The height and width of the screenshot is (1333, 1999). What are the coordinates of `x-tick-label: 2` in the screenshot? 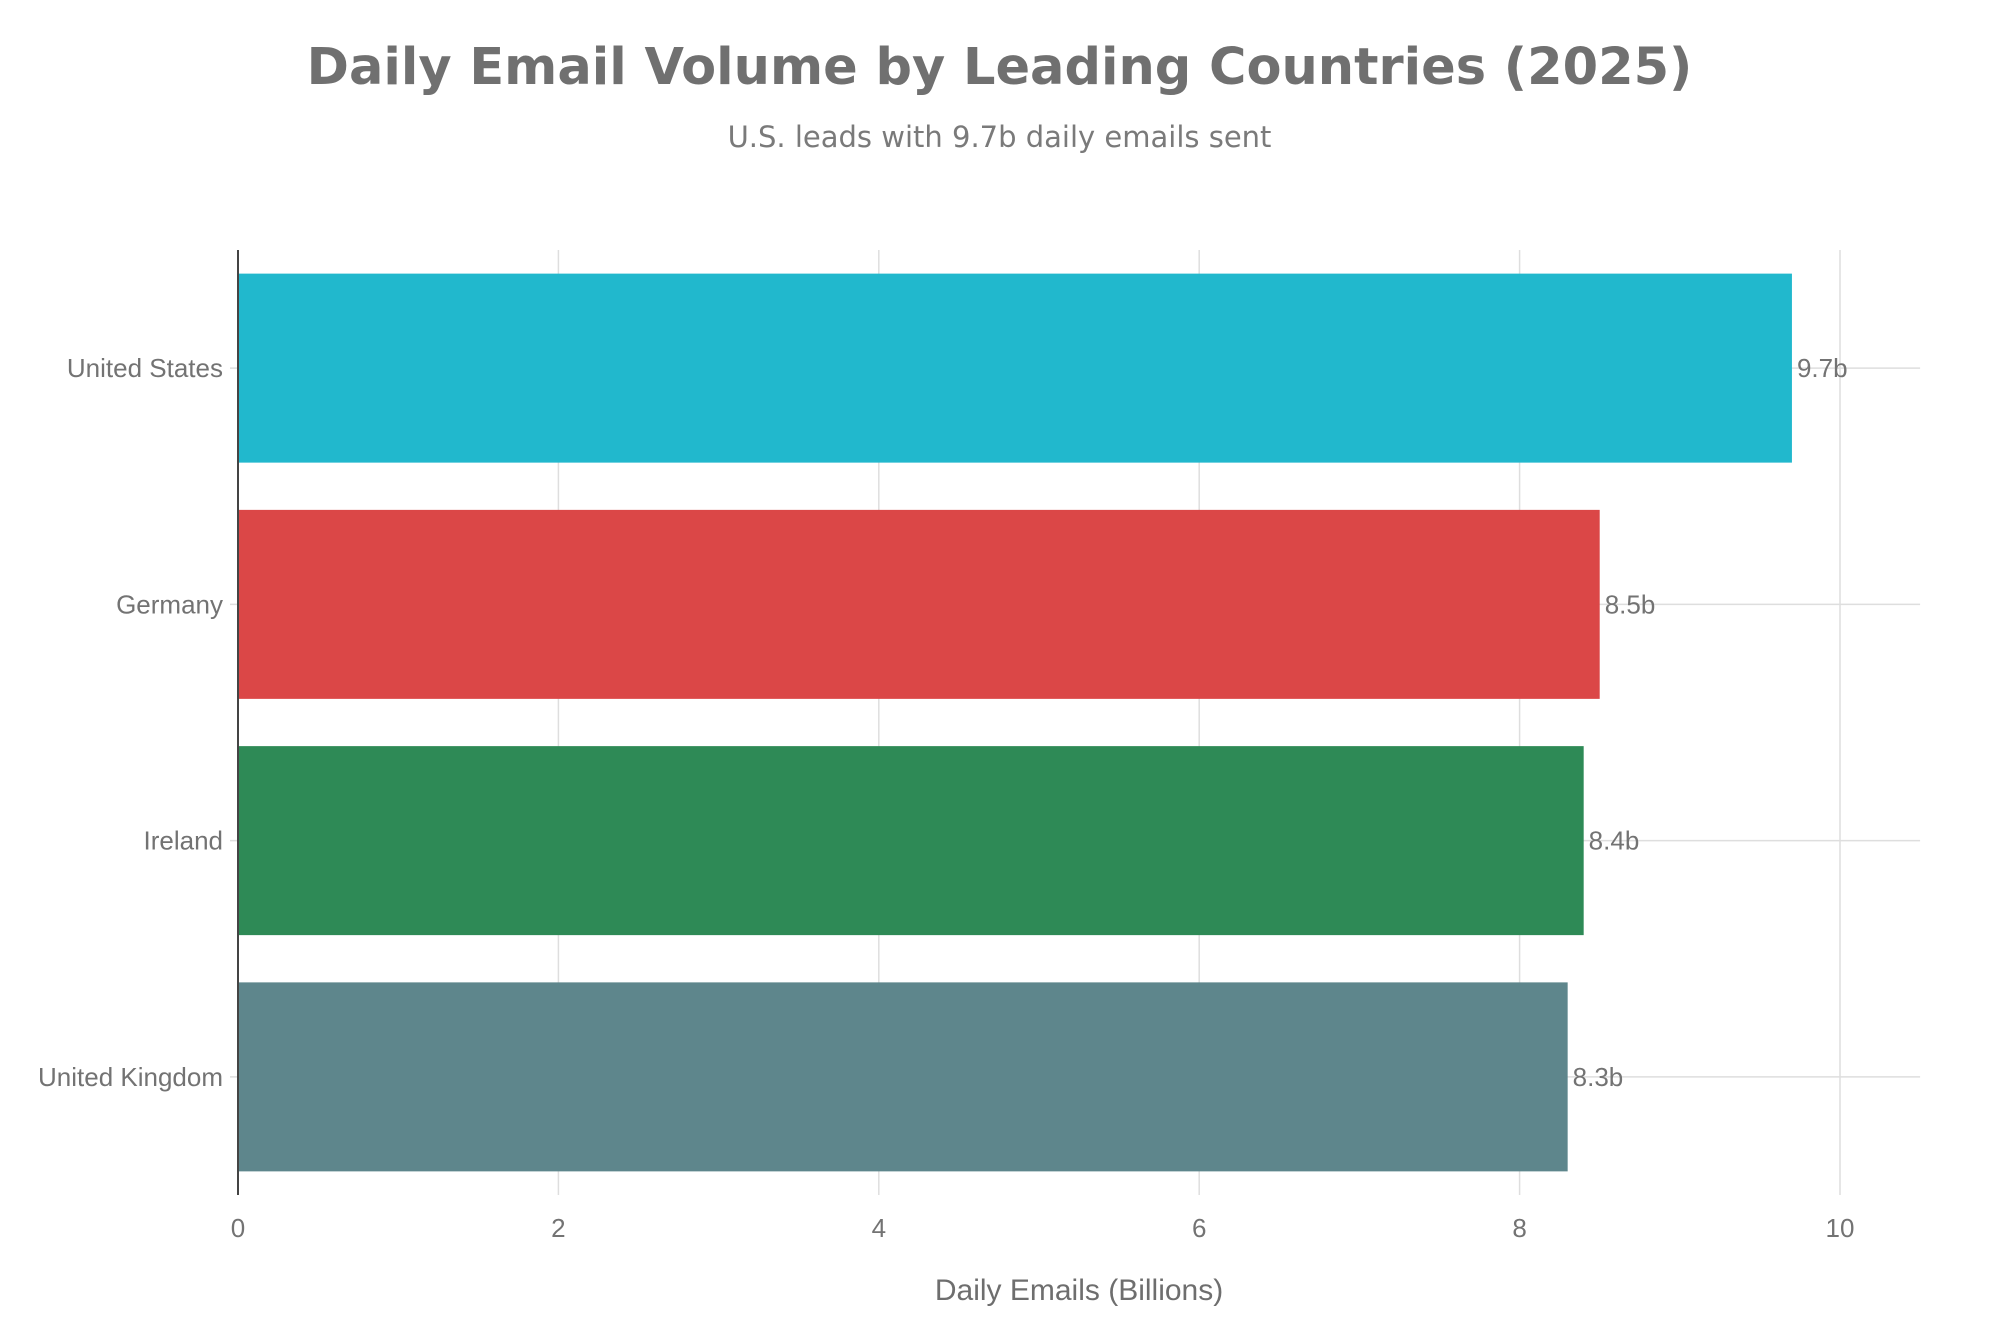 It's located at (558, 1228).